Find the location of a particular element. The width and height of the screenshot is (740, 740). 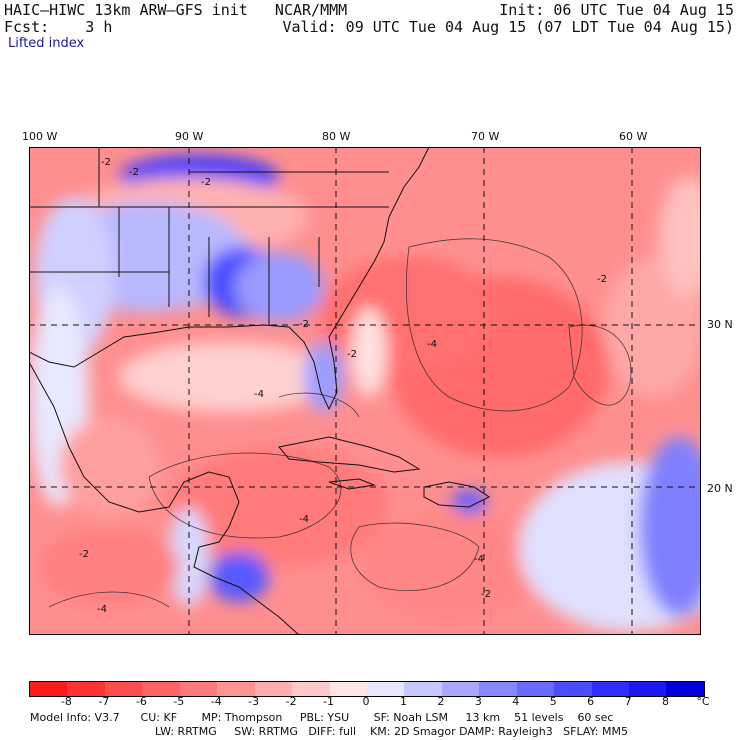

colorbar-tick-label: 5 is located at coordinates (553, 701).